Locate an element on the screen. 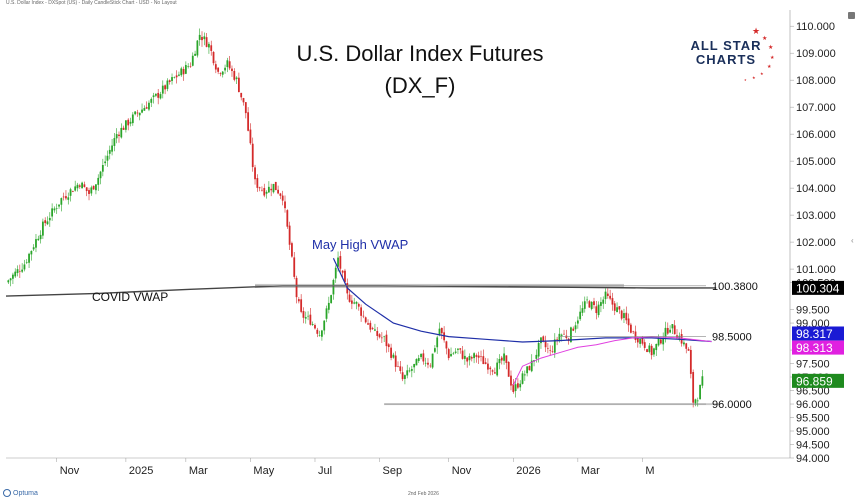 This screenshot has height=502, width=860. footer-date: 2nd Feb 2026 is located at coordinates (423, 494).